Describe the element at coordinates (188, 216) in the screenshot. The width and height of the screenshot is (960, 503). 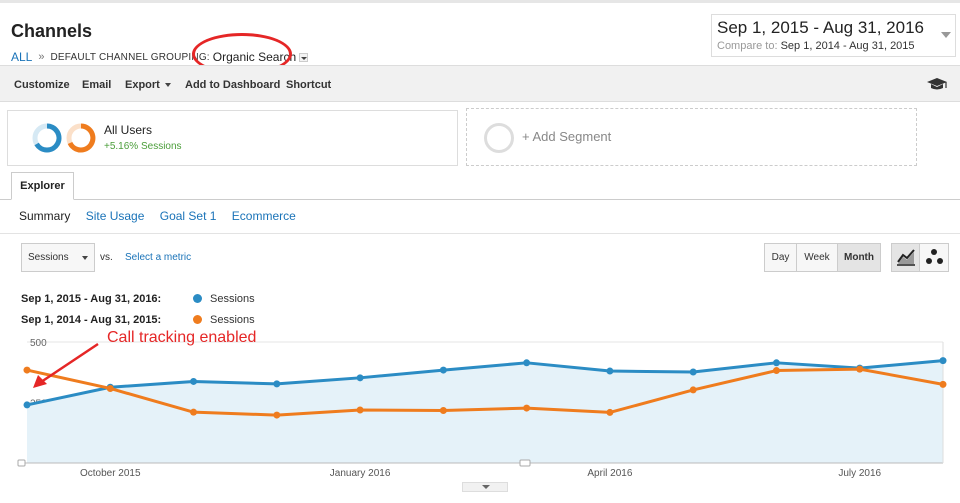
I see `subtab-goal-set-1: Goal Set 1` at that location.